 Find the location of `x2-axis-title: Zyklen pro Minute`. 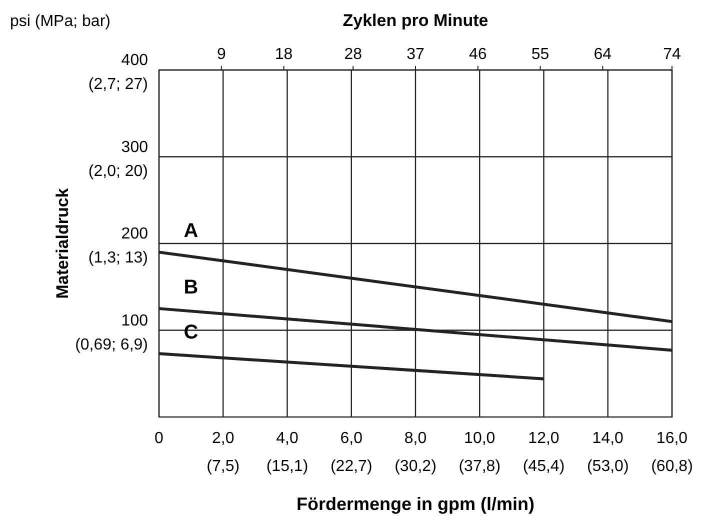

x2-axis-title: Zyklen pro Minute is located at coordinates (415, 20).